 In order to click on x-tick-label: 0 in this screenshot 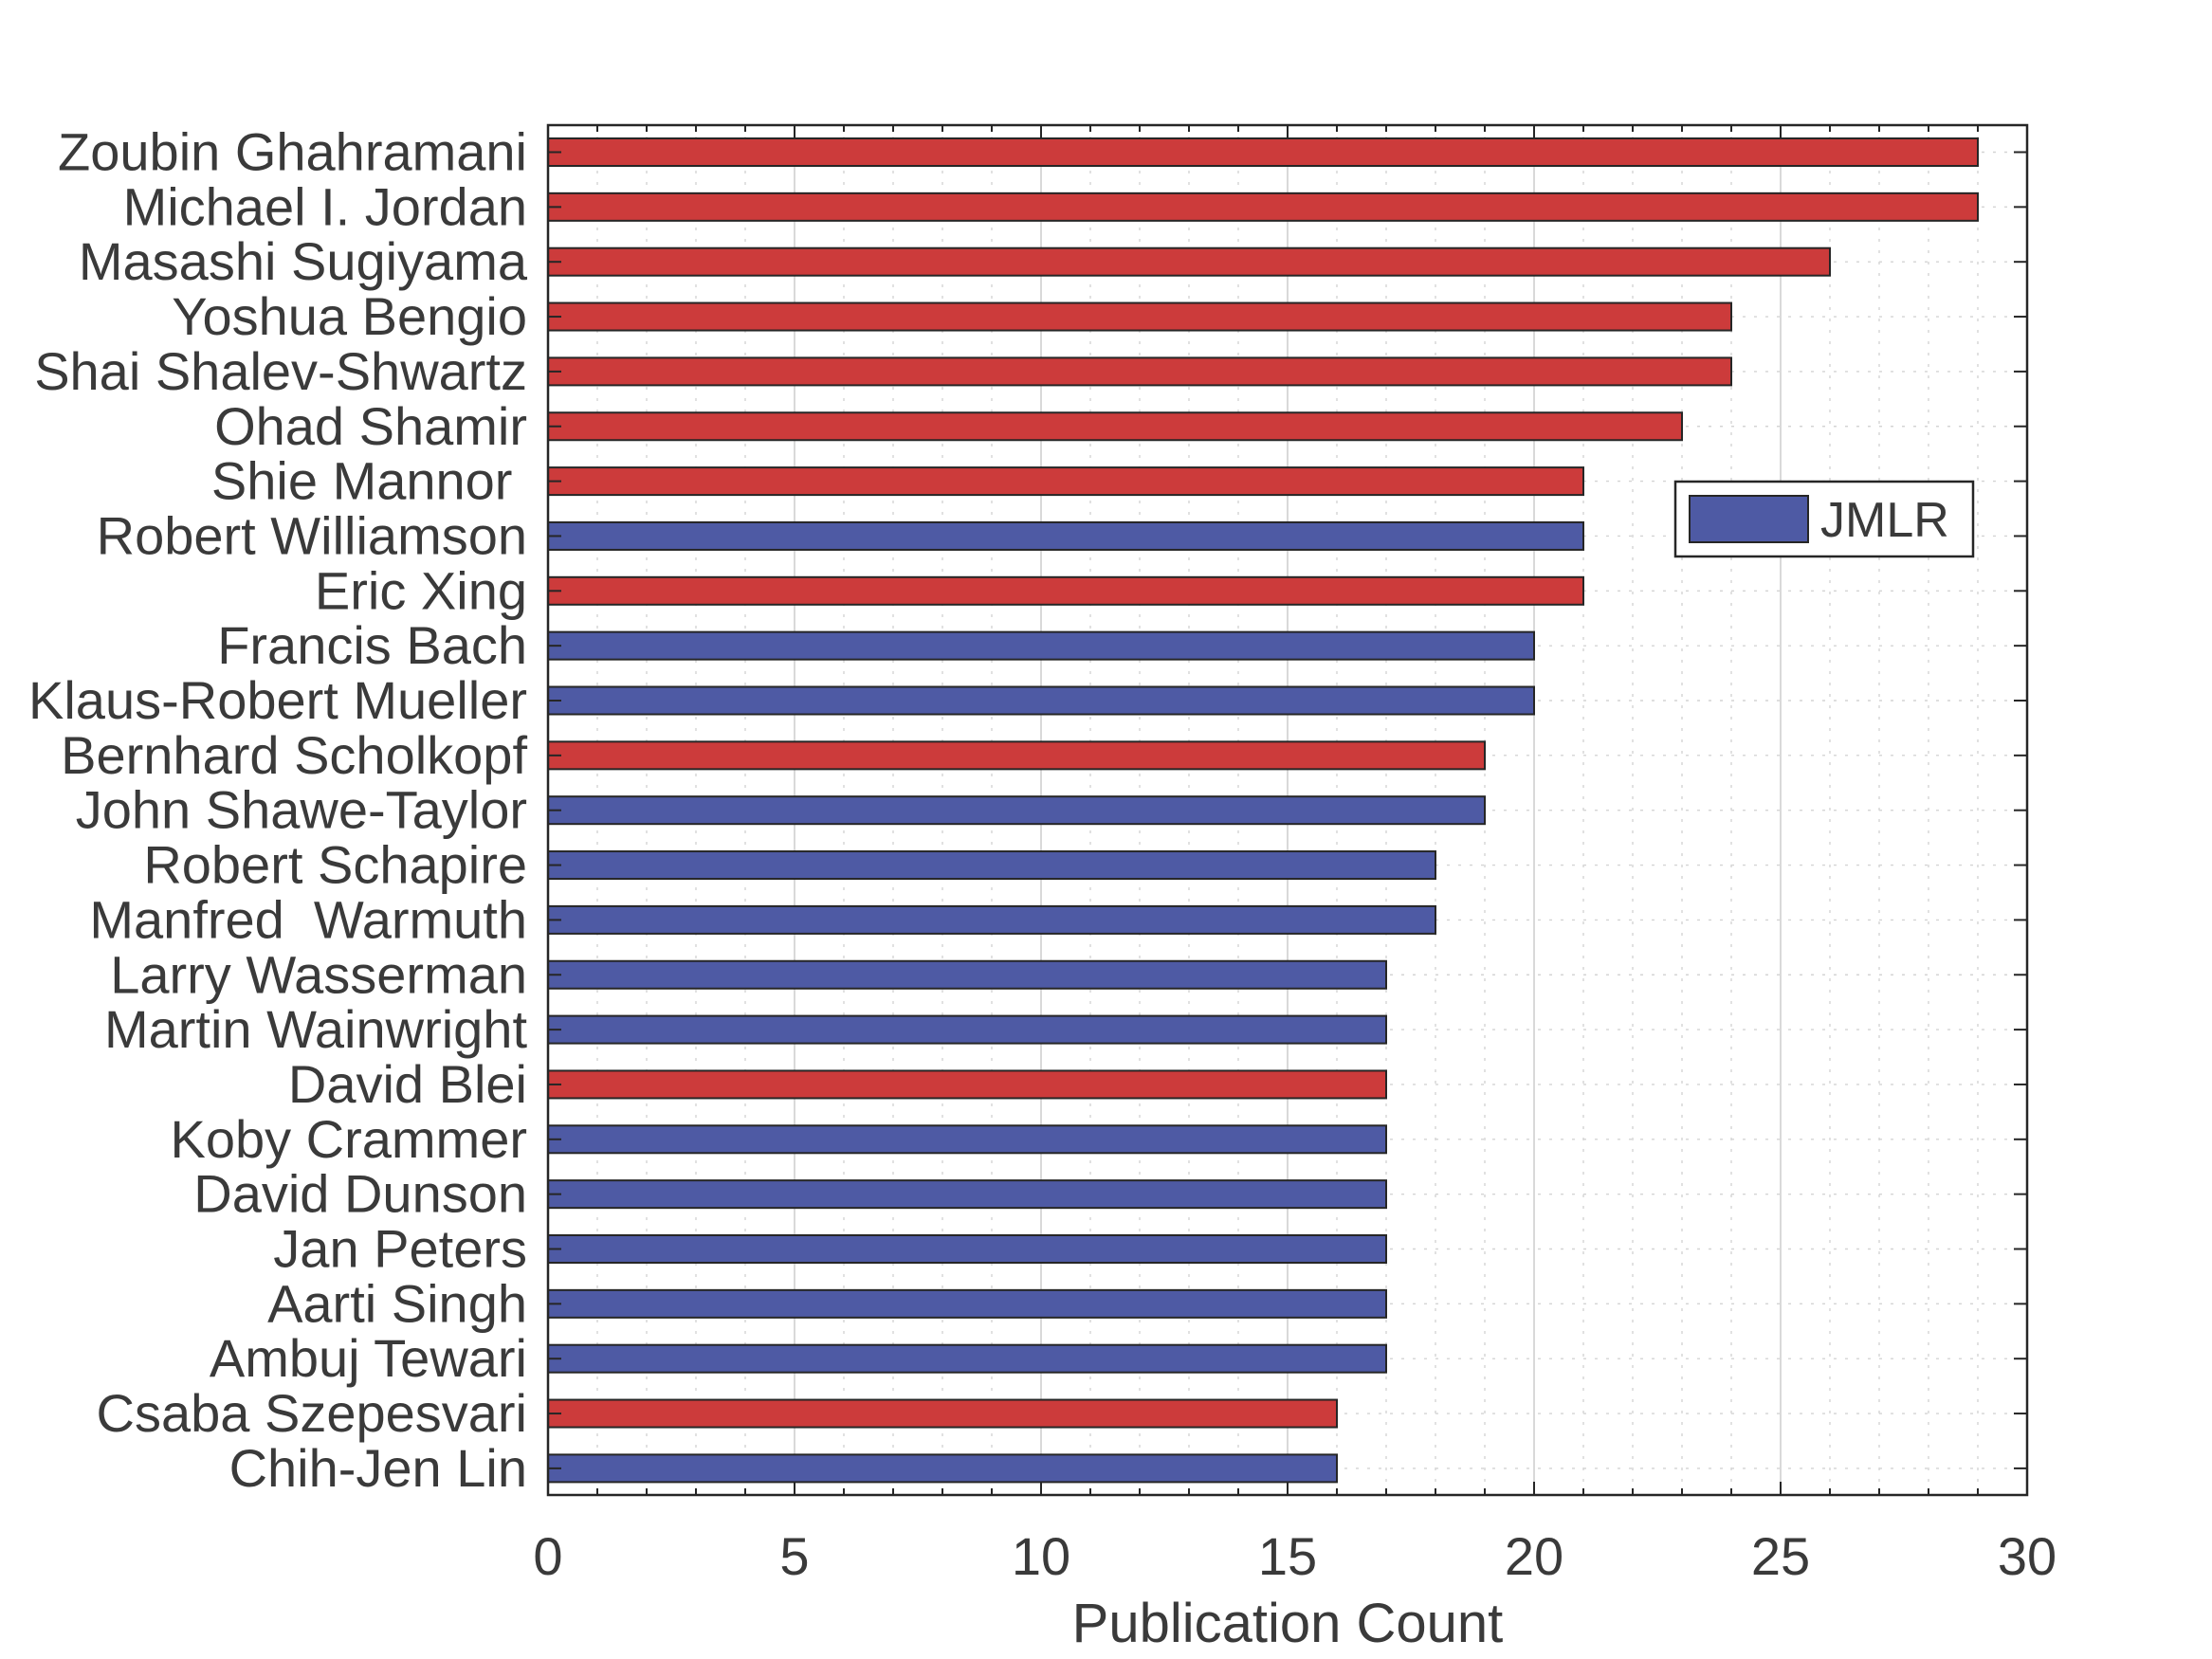, I will do `click(547, 1556)`.